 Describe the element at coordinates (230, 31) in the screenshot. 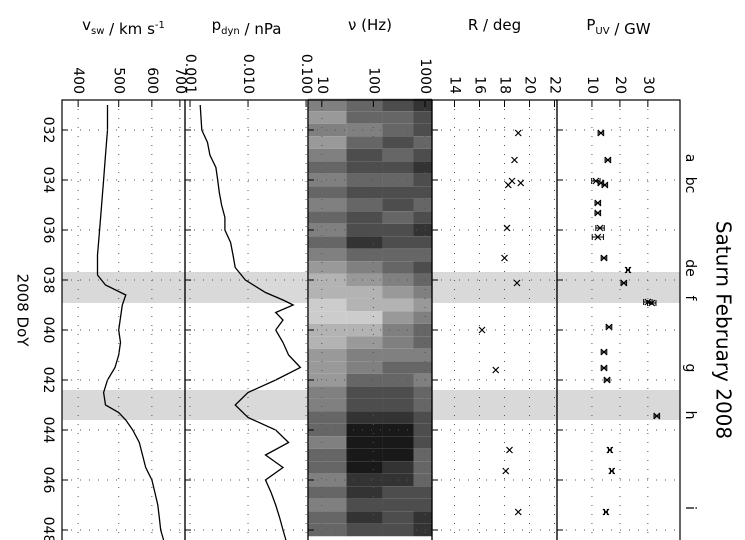

I see `label-sub: dyn` at that location.